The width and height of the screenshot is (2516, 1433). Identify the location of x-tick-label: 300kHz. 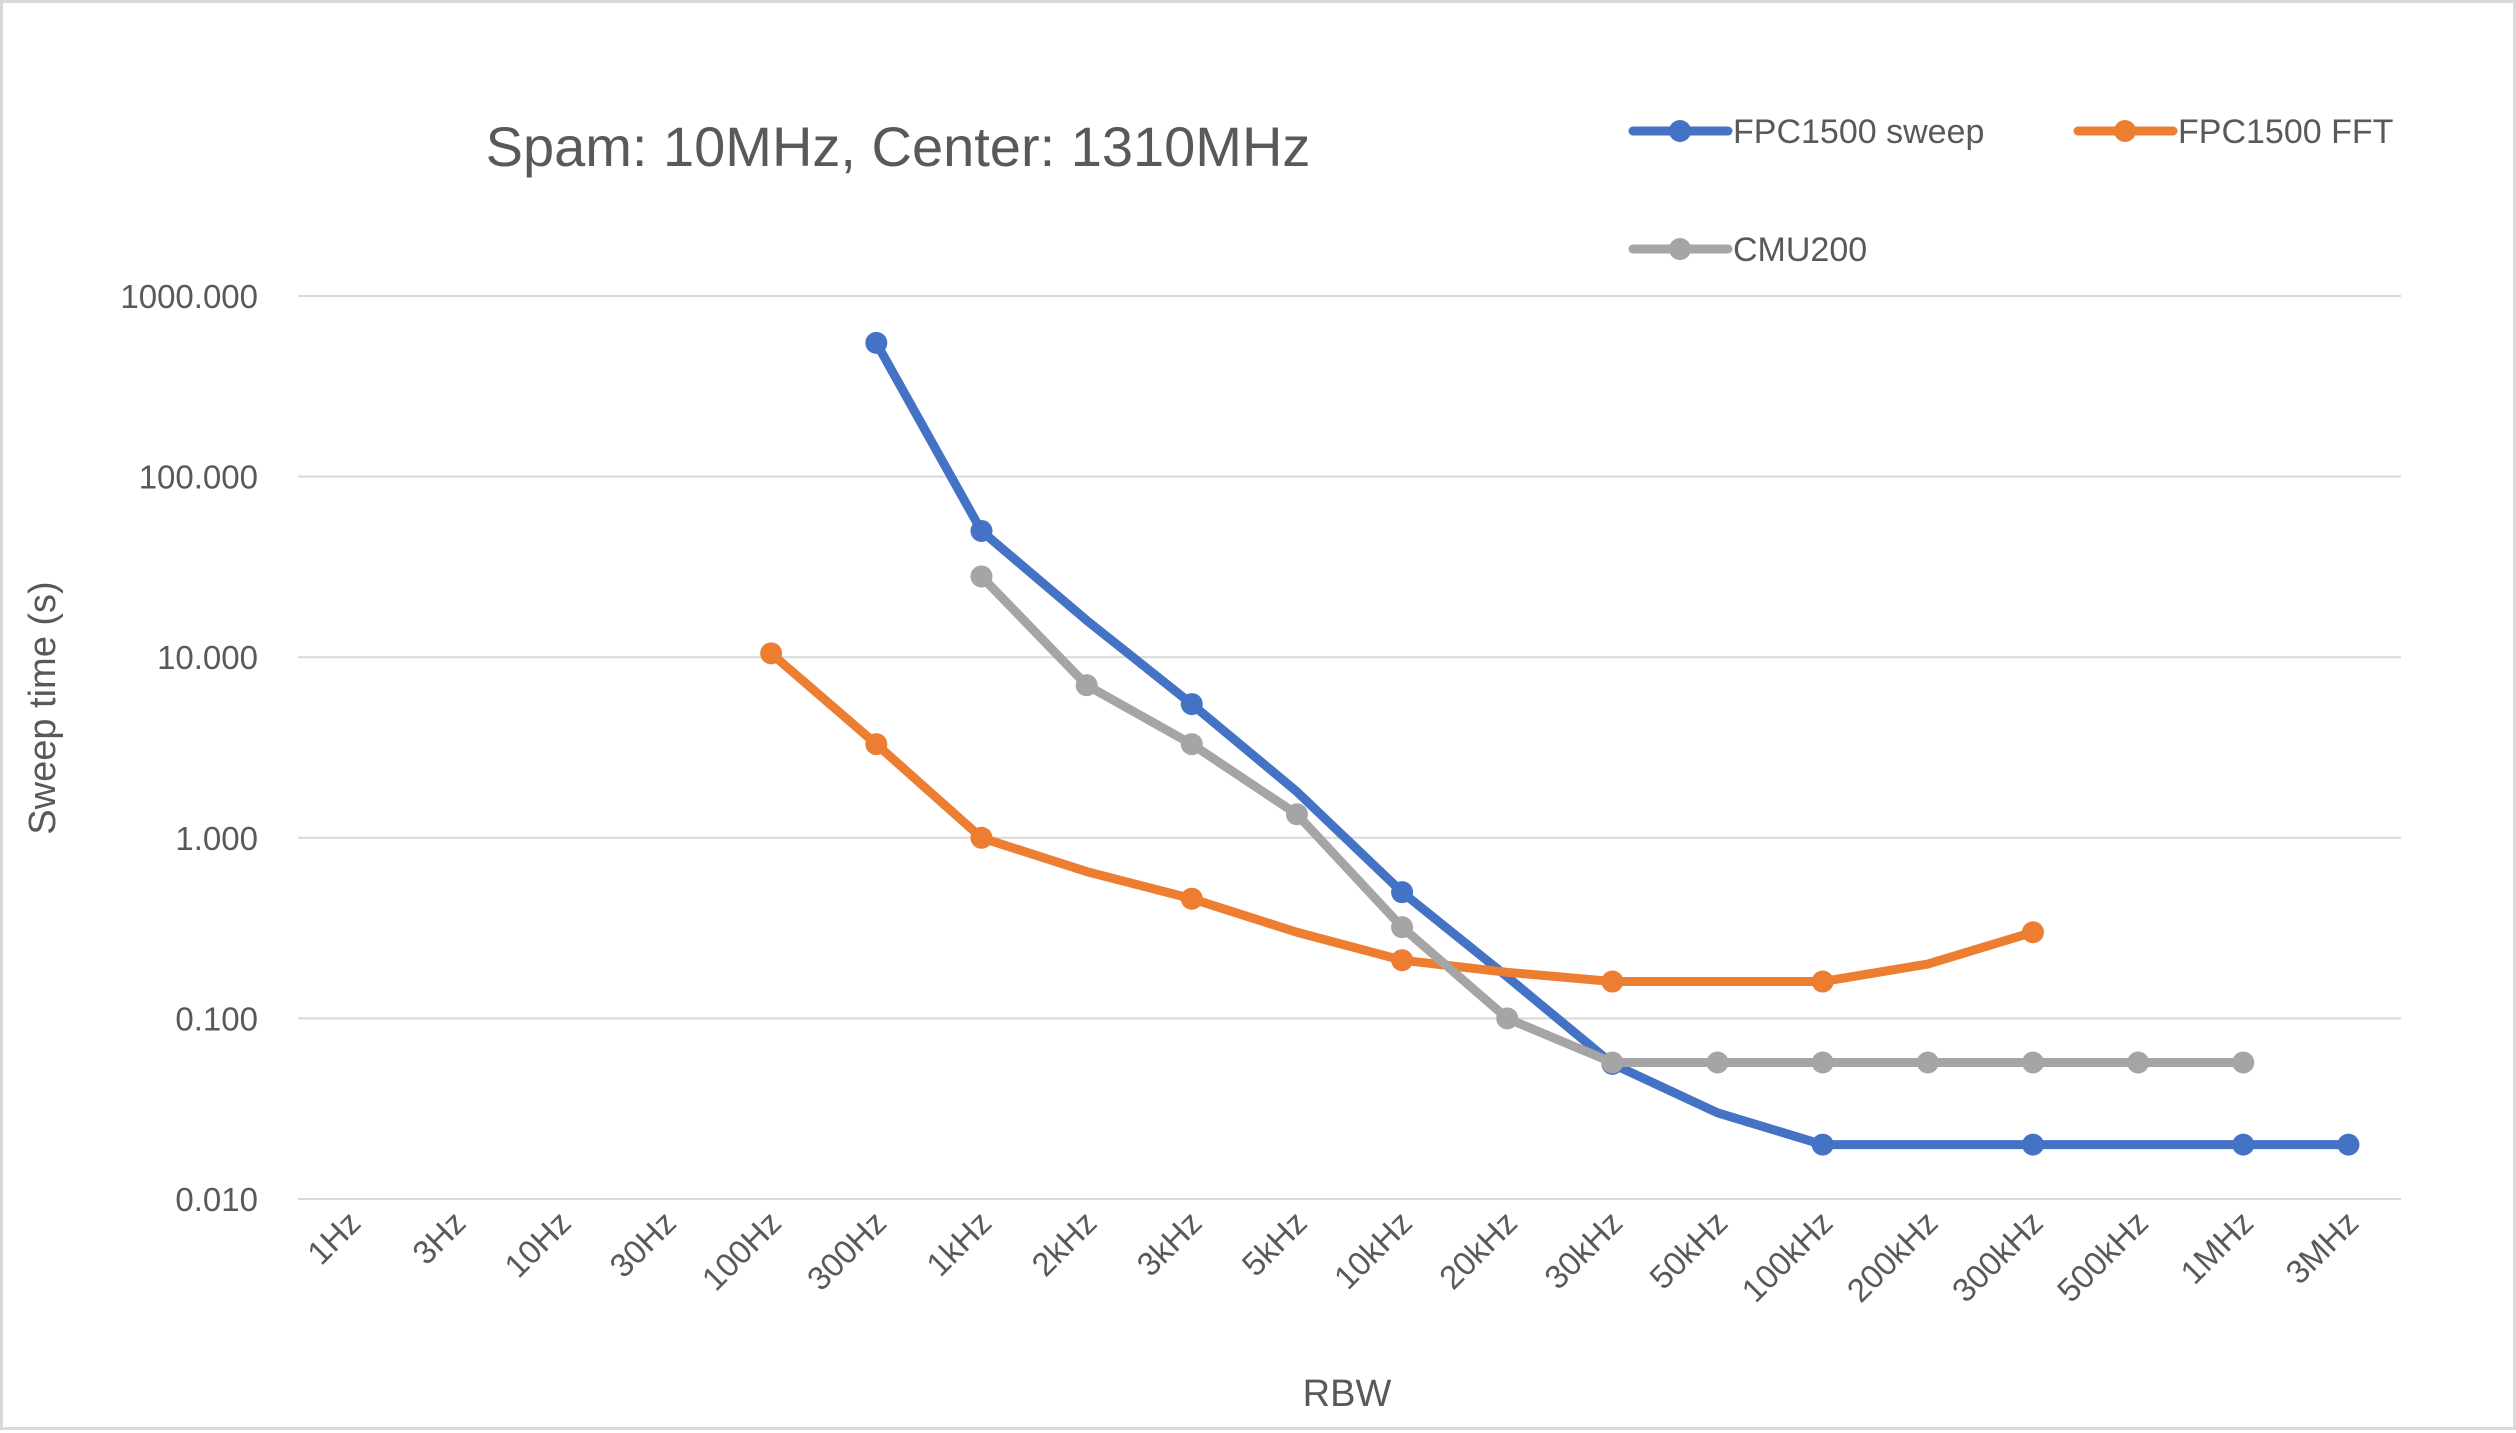
(1997, 1256).